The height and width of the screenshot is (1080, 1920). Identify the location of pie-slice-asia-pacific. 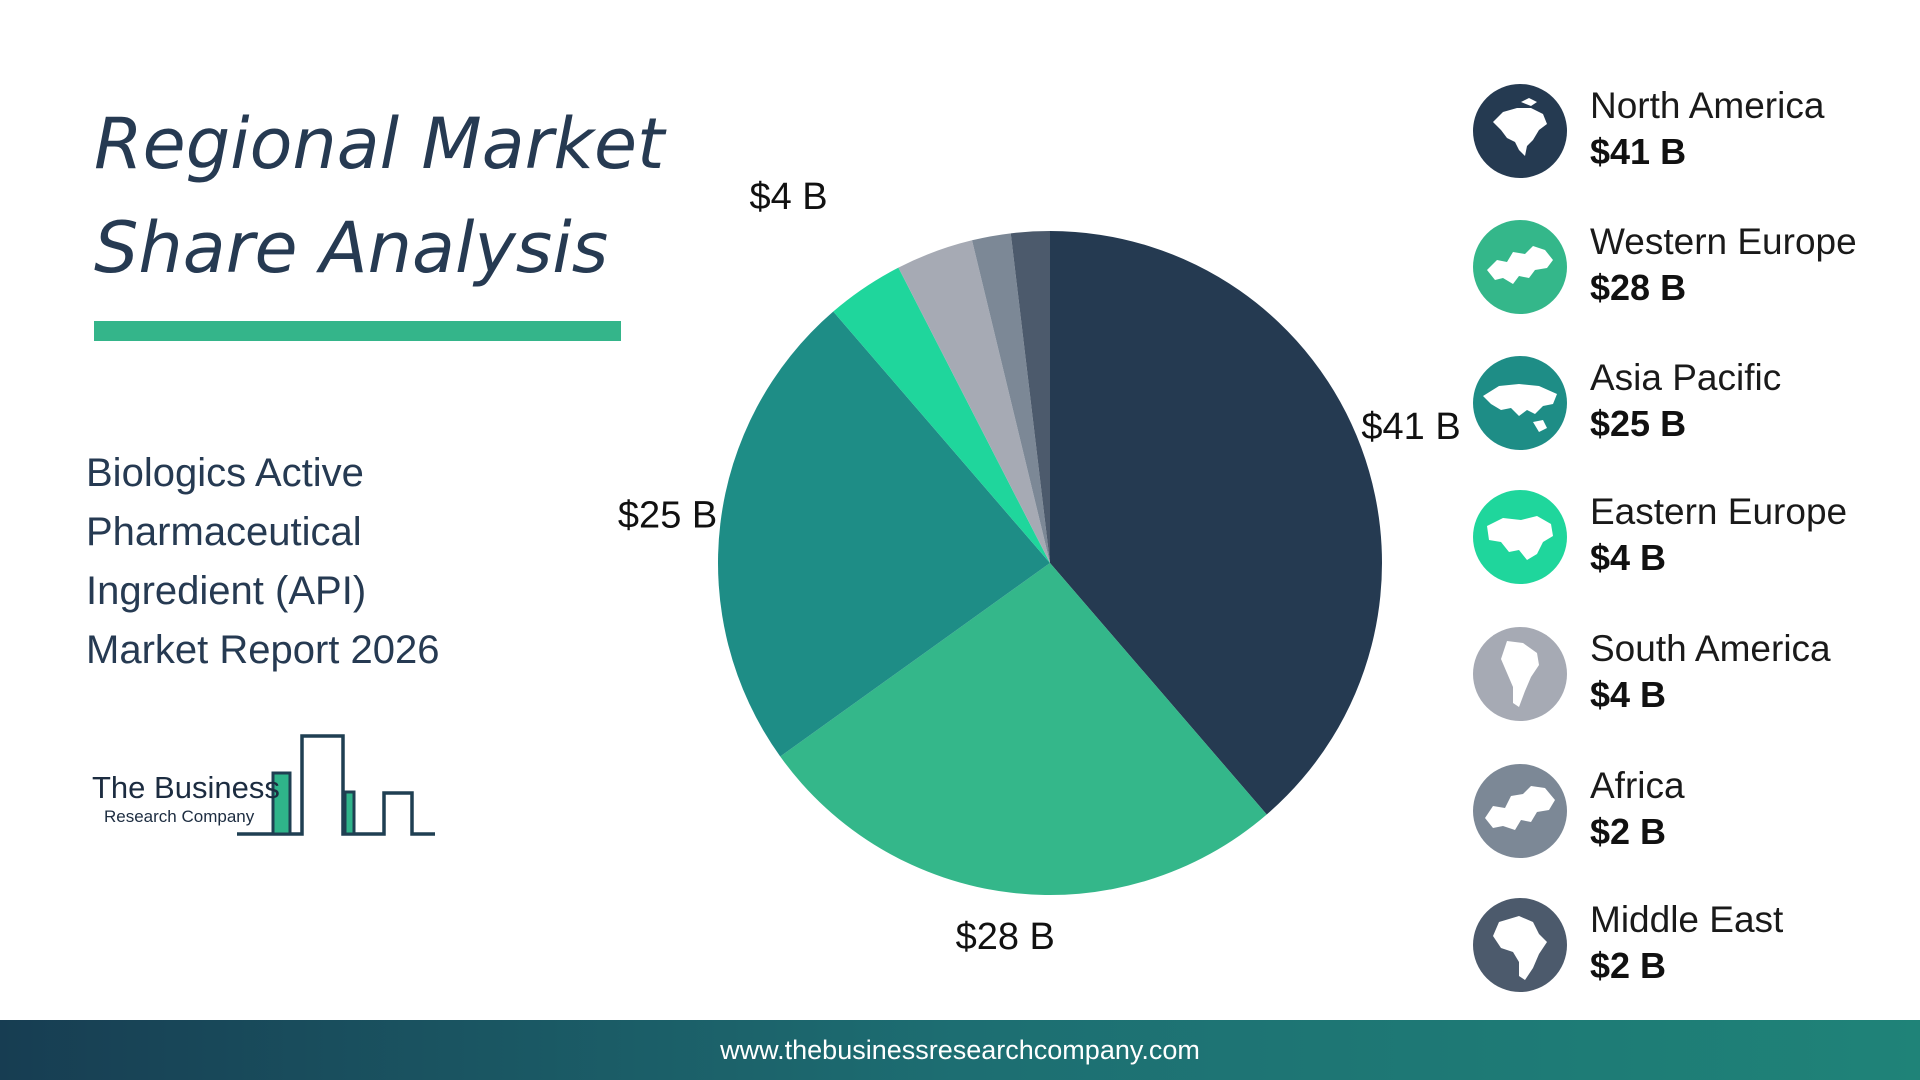
(884, 534).